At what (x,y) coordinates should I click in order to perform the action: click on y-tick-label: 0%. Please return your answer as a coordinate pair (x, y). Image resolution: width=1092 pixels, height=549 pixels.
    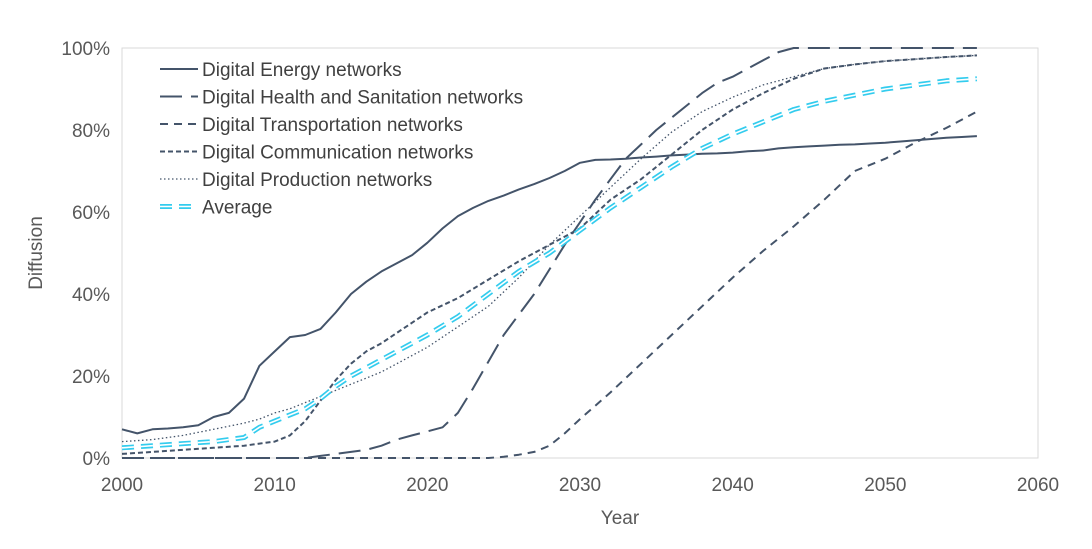
    Looking at the image, I should click on (97, 459).